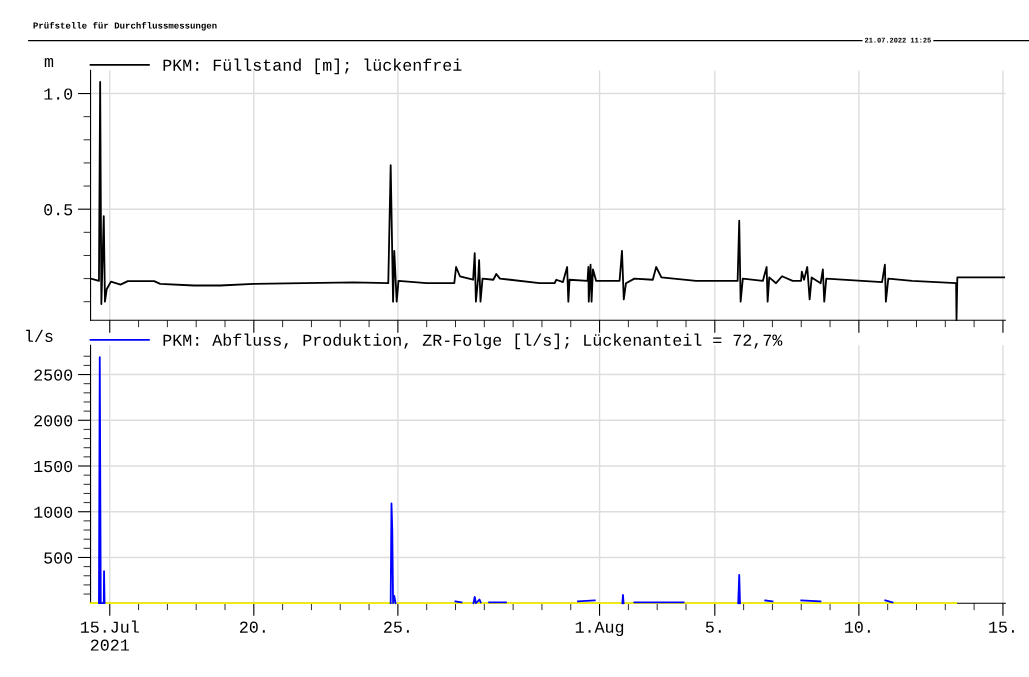 This screenshot has width=1029, height=677. Describe the element at coordinates (396, 627) in the screenshot. I see `x-tick-label: 25.` at that location.